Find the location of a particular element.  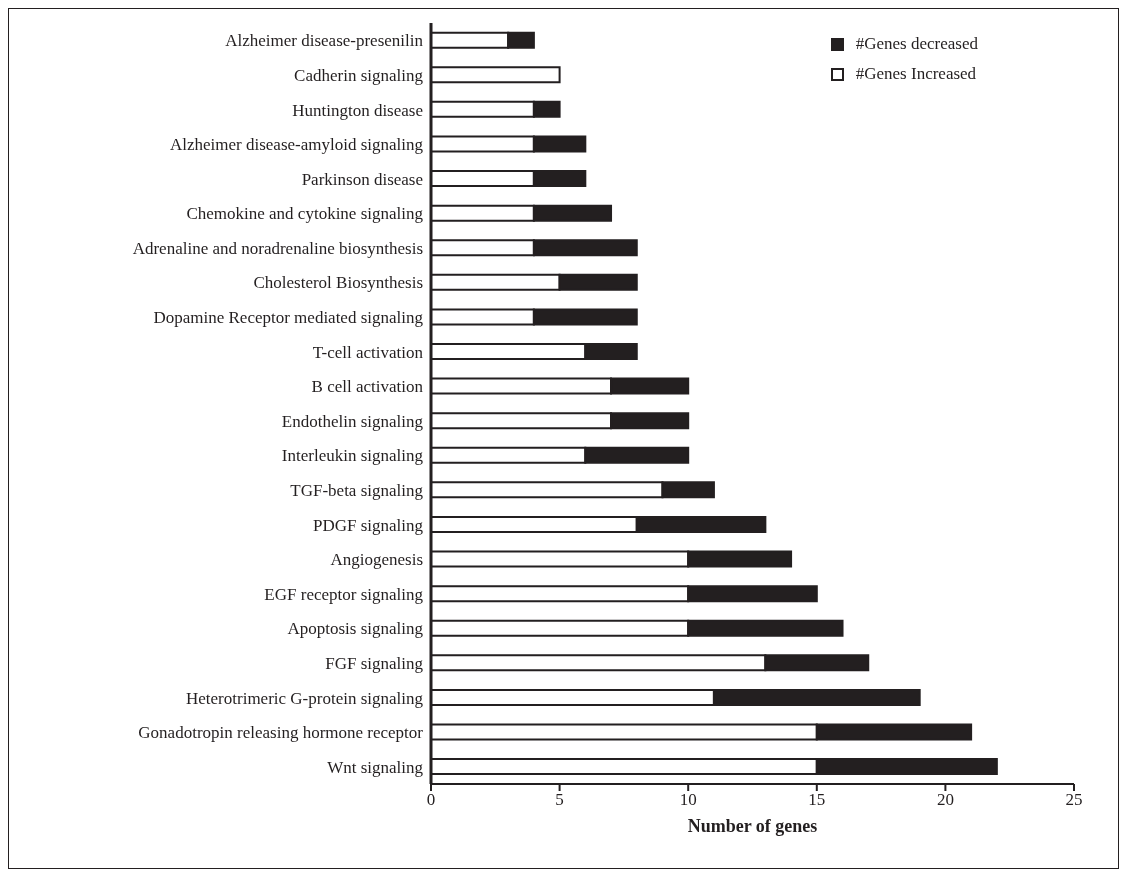

y-tick-label: Endothelin signaling is located at coordinates (352, 421).